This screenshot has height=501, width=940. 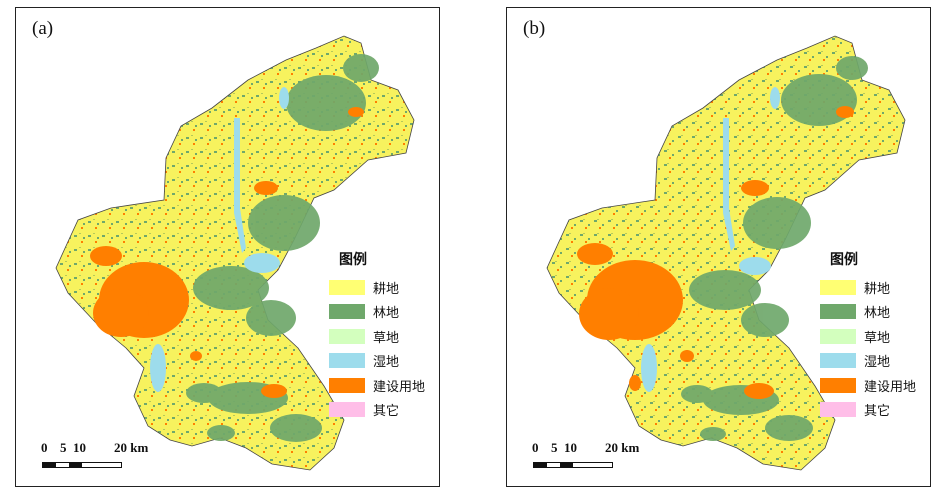 I want to click on panel-label: (b), so click(x=534, y=28).